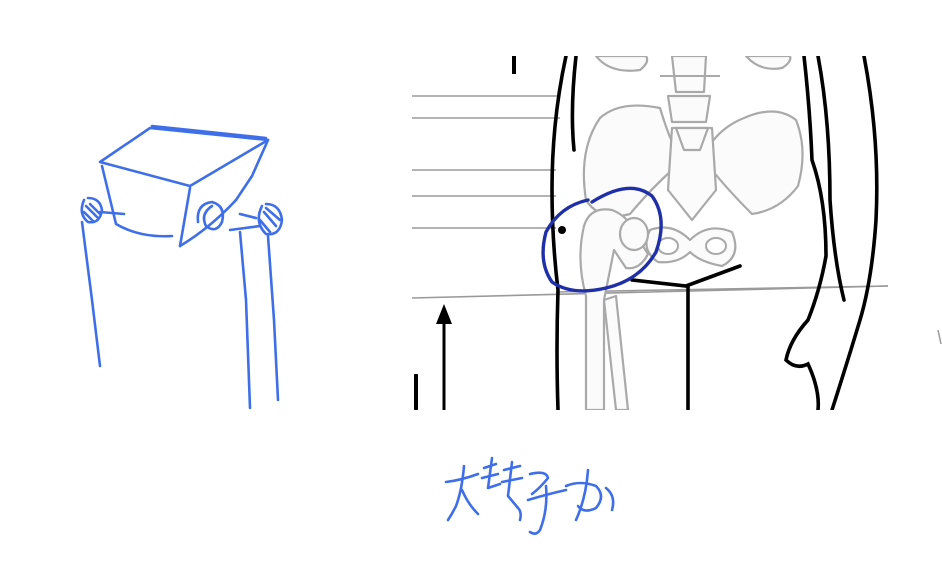 This screenshot has height=566, width=942. I want to click on sacrum-top, so click(692, 139).